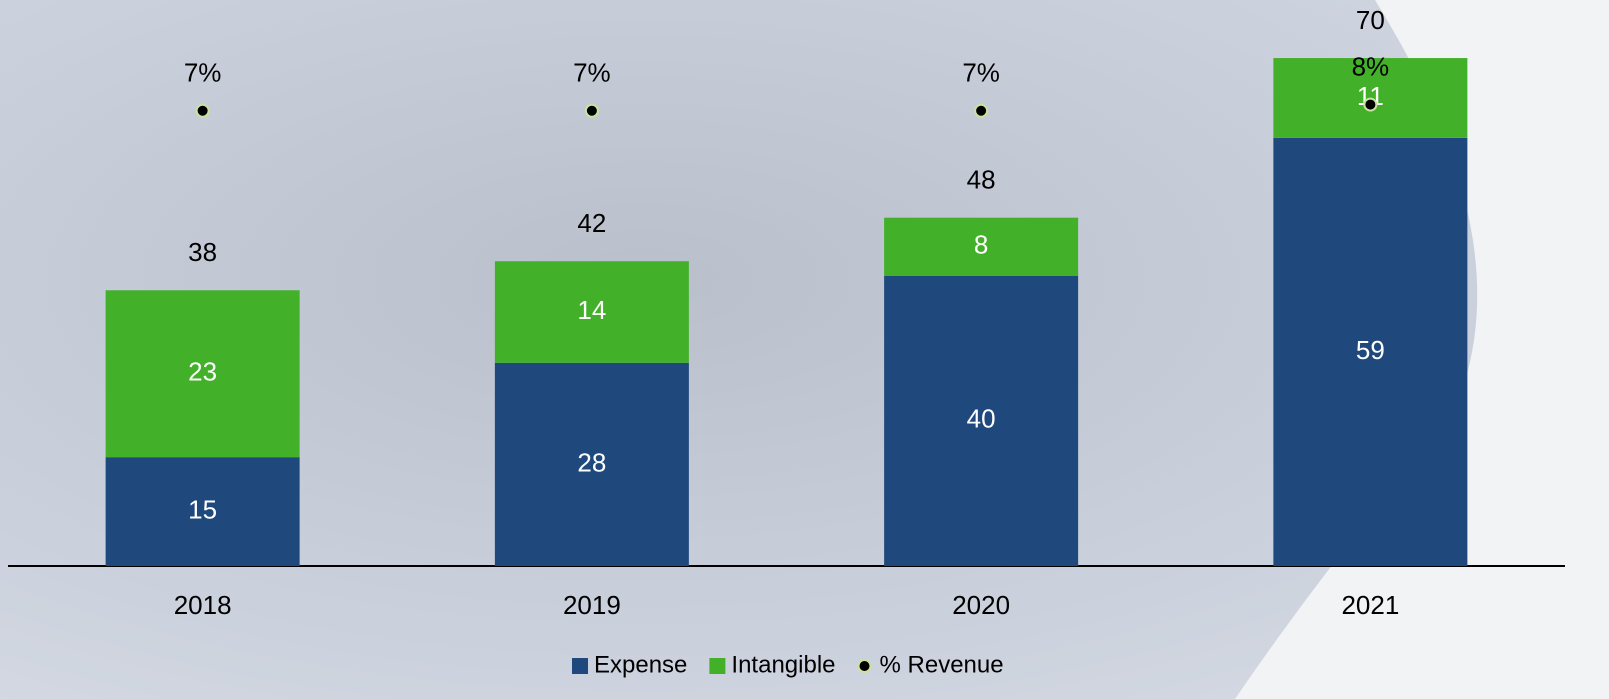  I want to click on value-label: 14, so click(591, 310).